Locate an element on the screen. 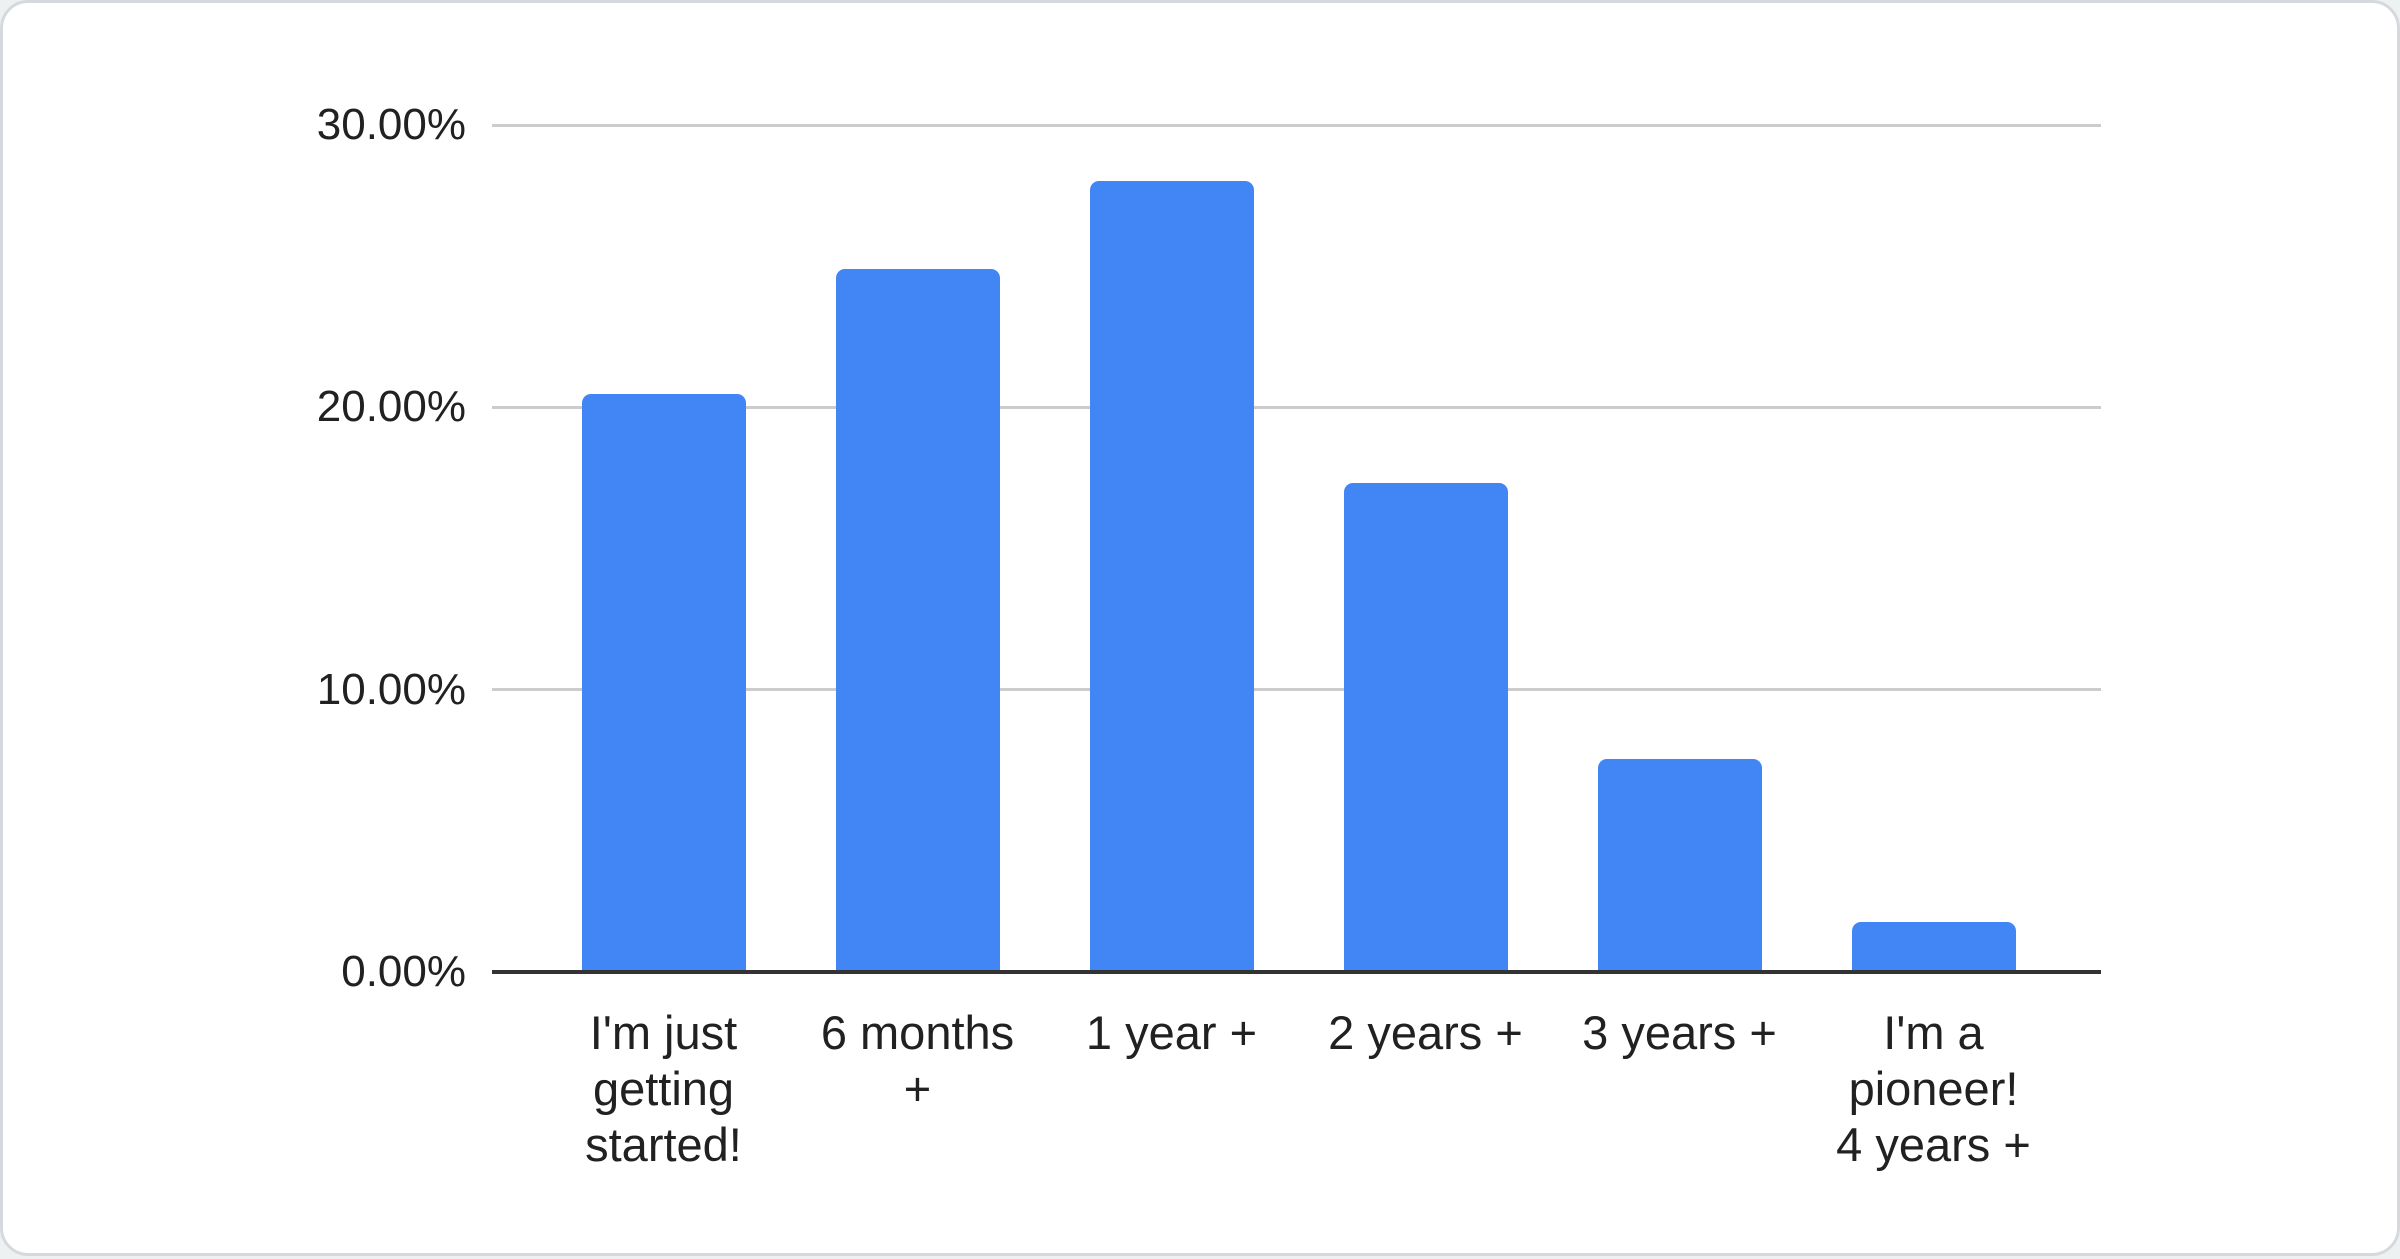 The height and width of the screenshot is (1259, 2400). y-axis-tick-label: 0.00% is located at coordinates (403, 971).